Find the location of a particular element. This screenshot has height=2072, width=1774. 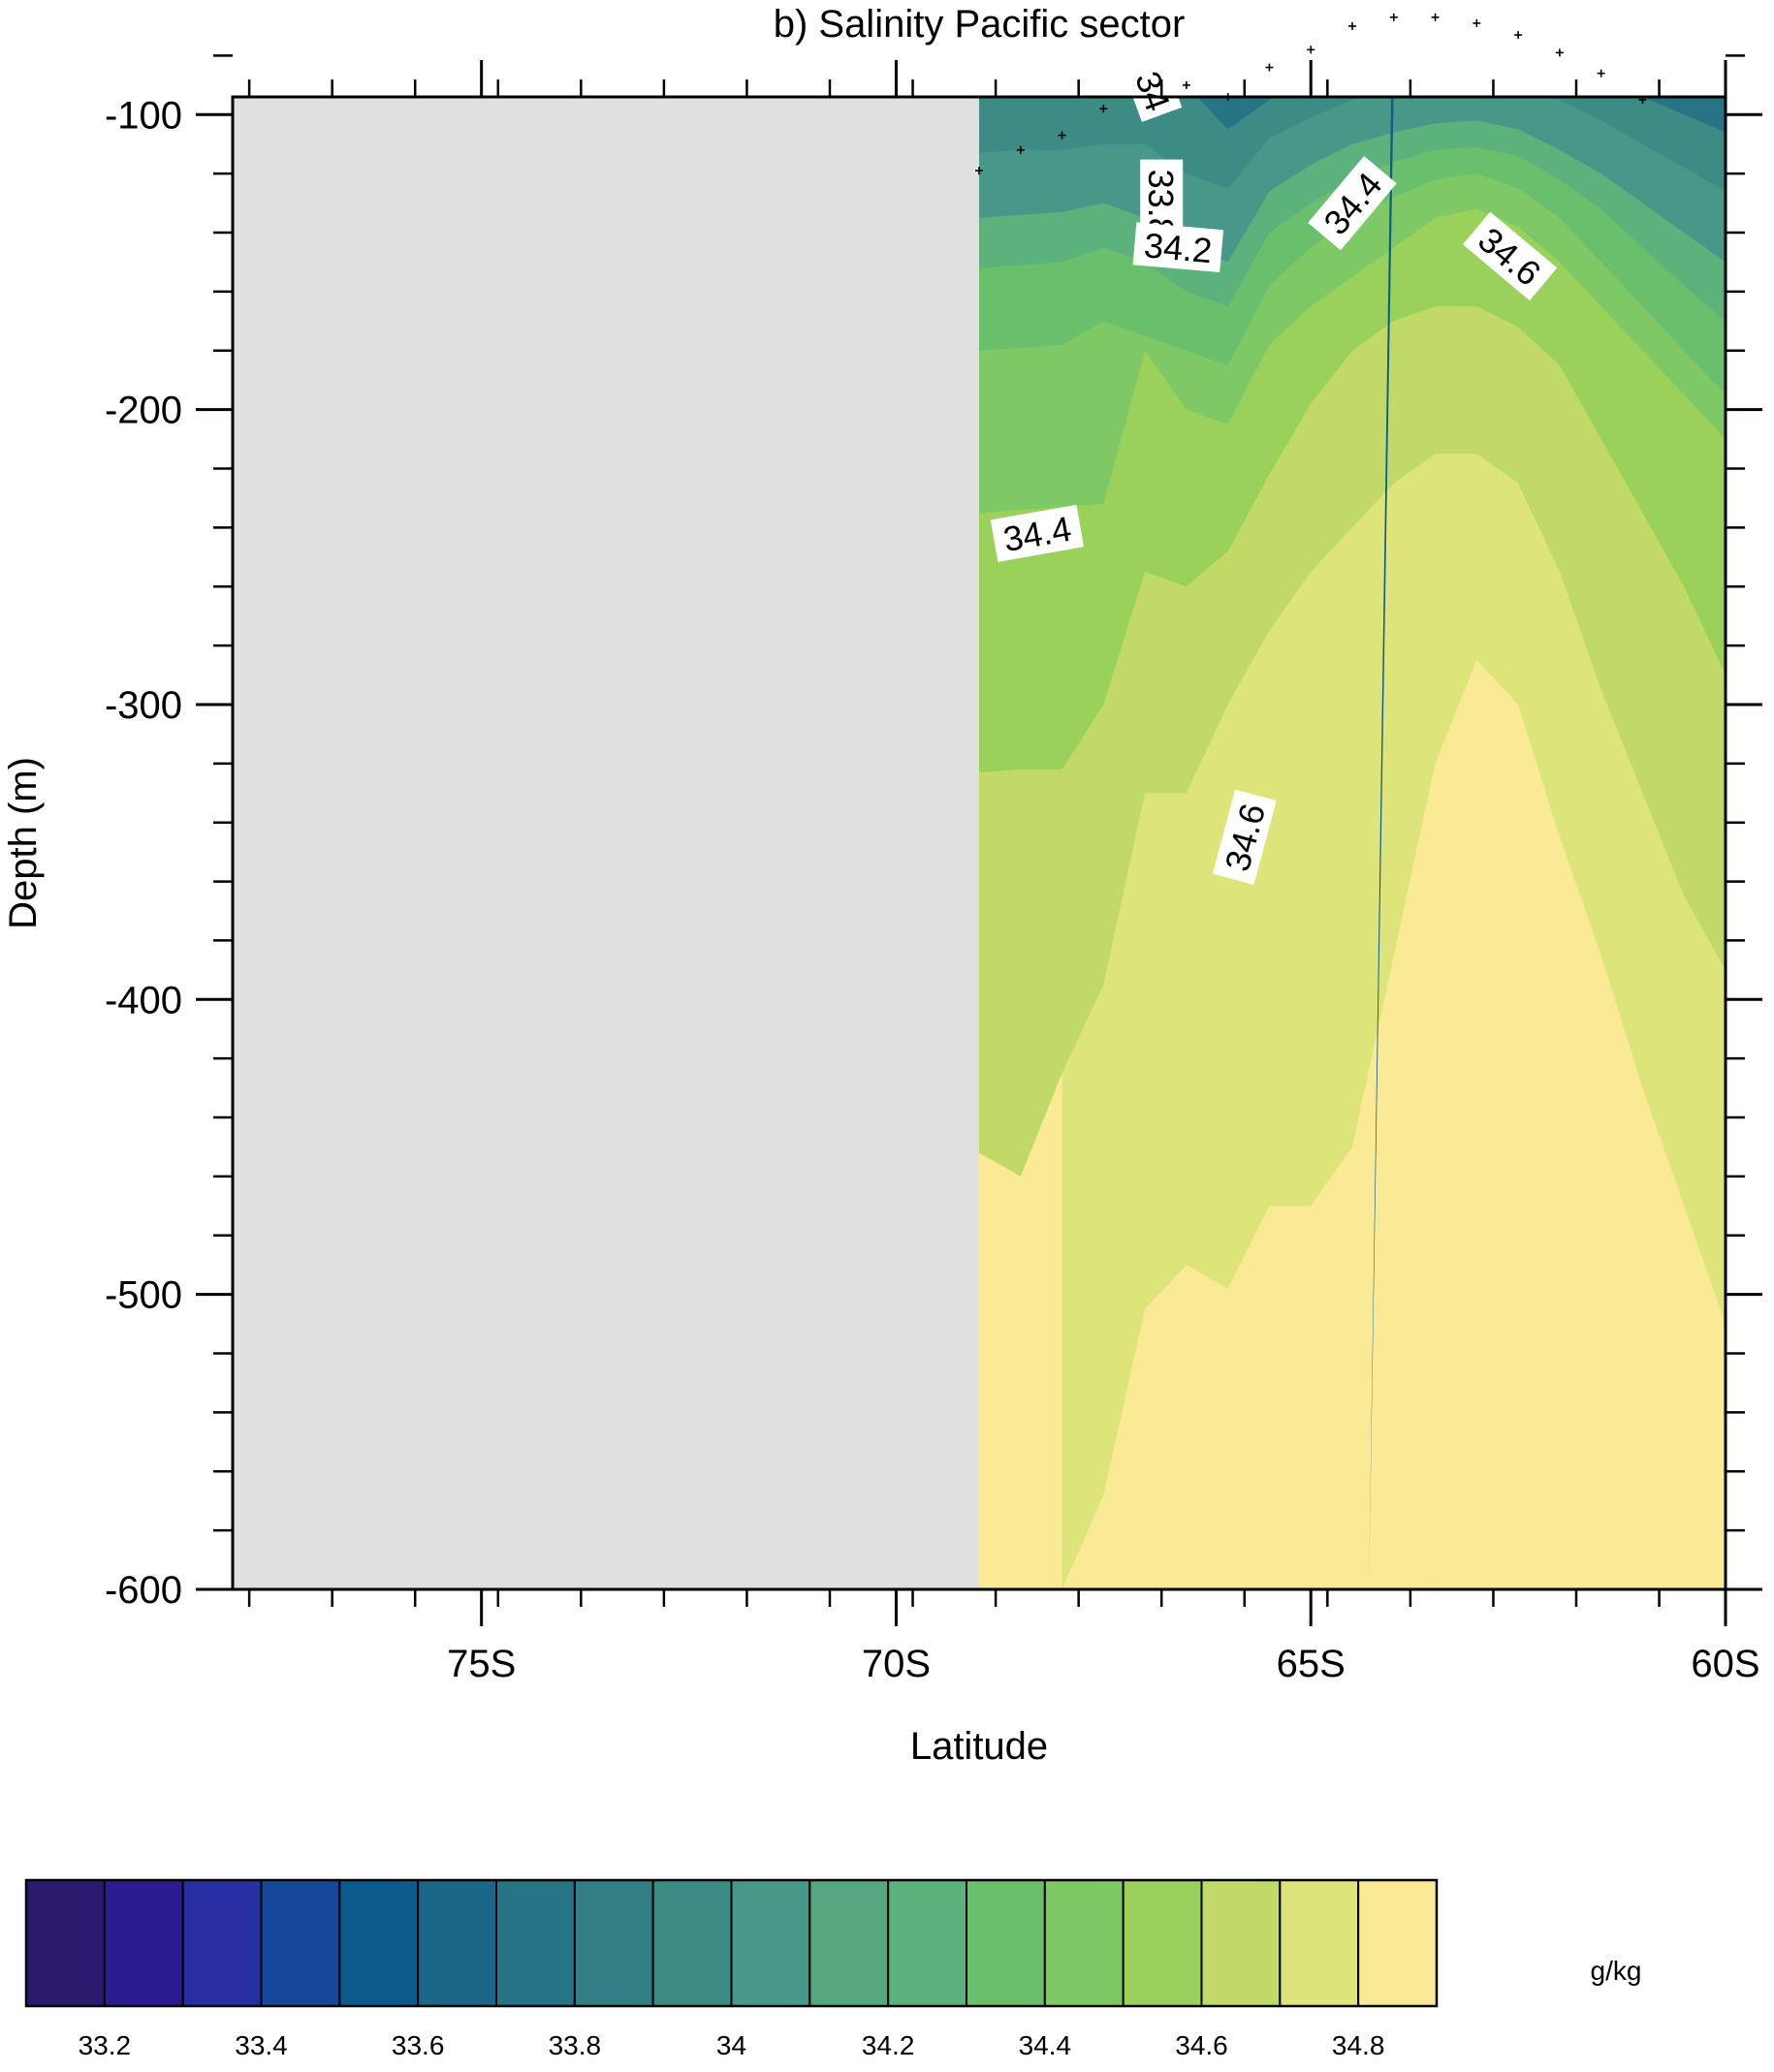

colorbar-label: 34.4 is located at coordinates (1045, 2045).